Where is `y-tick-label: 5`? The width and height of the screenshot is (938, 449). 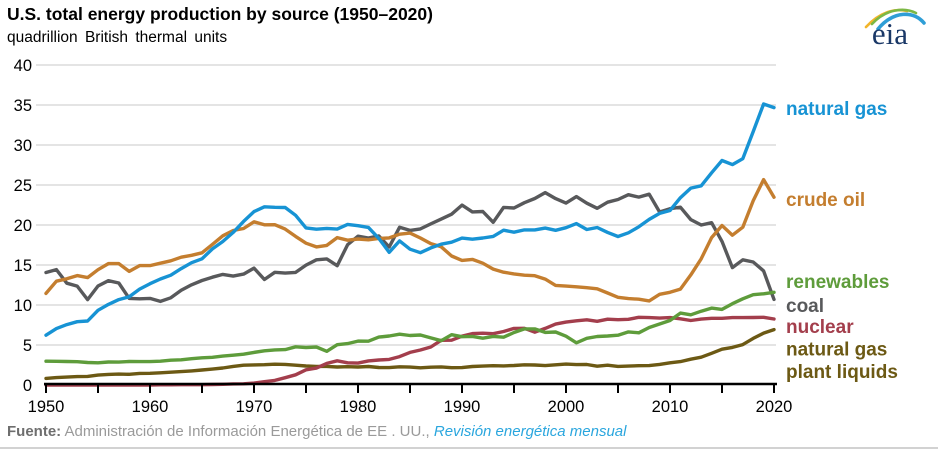 y-tick-label: 5 is located at coordinates (27, 346).